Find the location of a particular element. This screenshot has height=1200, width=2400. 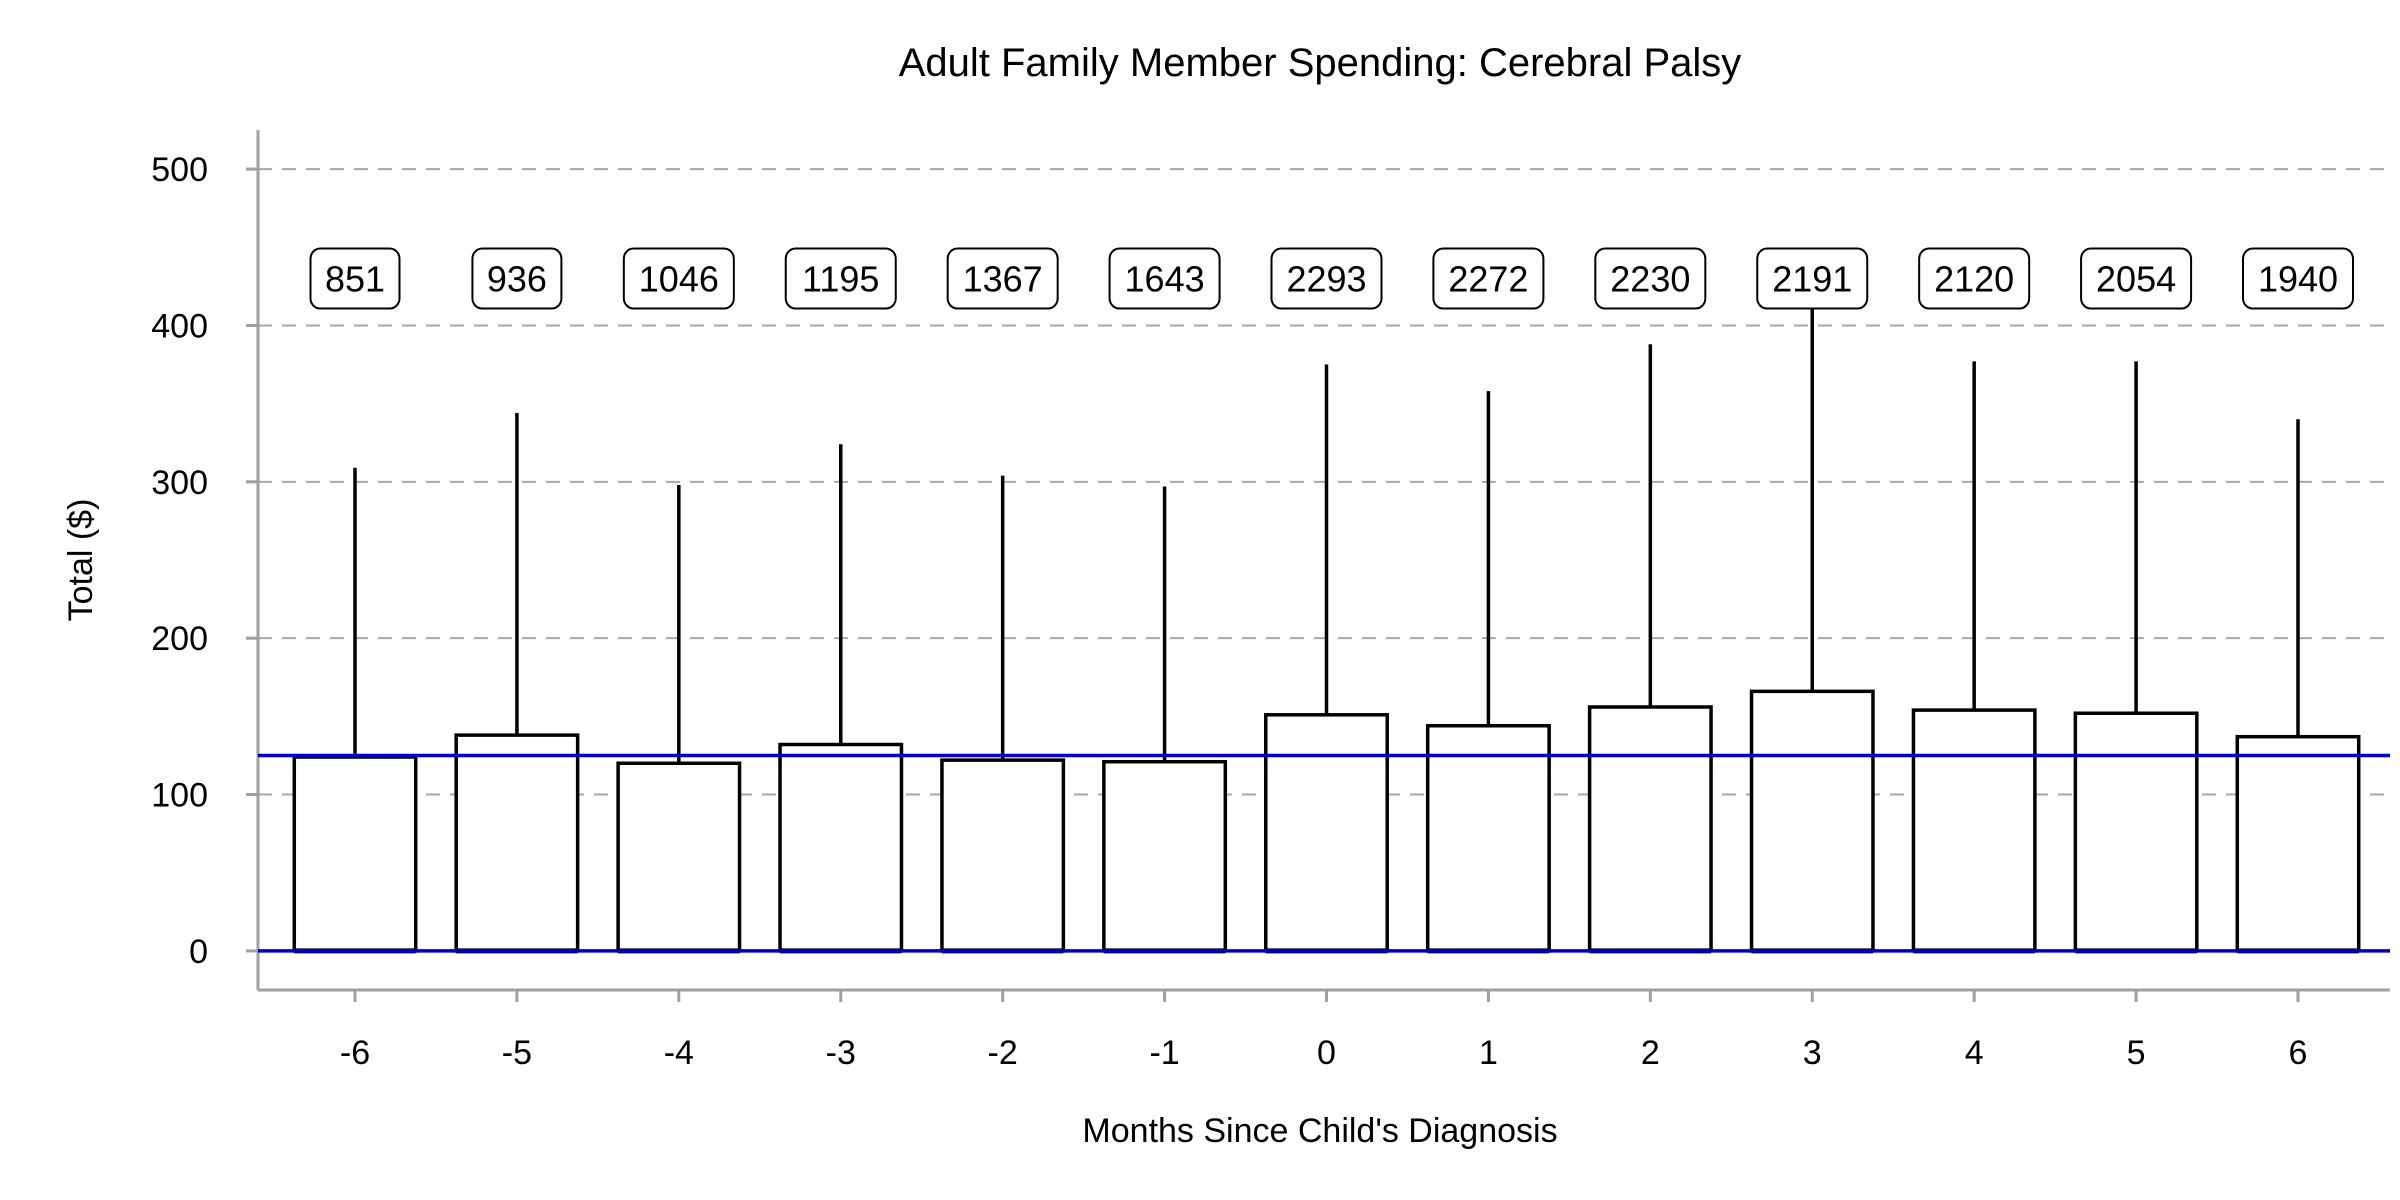

count-label-group: 1195 is located at coordinates (840, 278).